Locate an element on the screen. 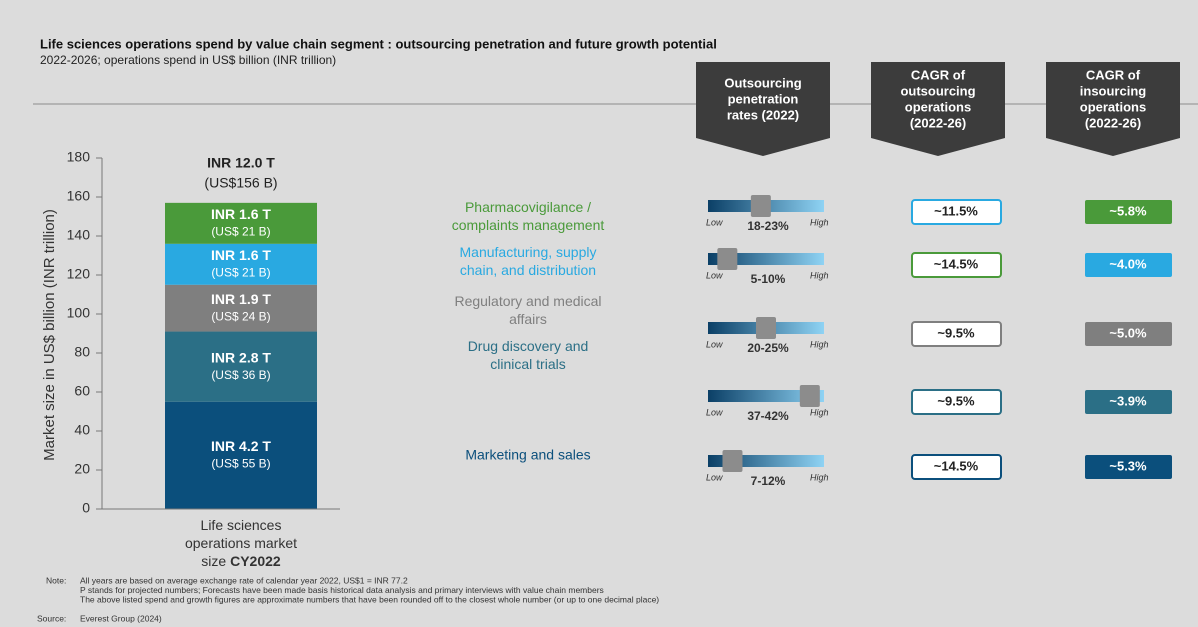 This screenshot has height=627, width=1198. value-label: (US$ 36 B) is located at coordinates (240, 375).